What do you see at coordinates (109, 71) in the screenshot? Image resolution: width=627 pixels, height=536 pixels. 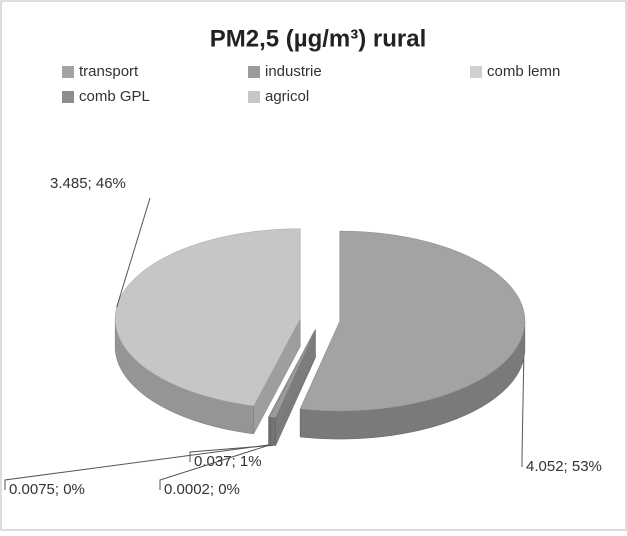 I see `legend-label: transport` at bounding box center [109, 71].